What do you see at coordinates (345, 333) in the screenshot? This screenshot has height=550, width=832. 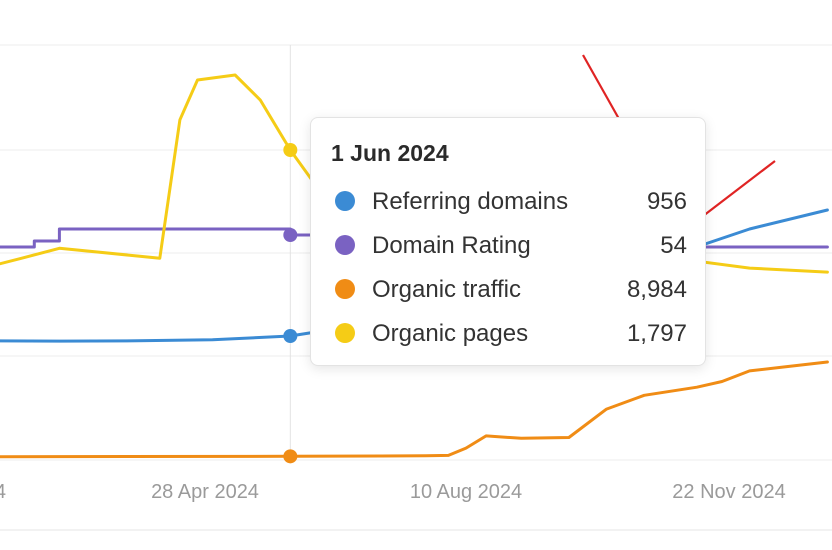 I see `organic-pages-dot-icon` at bounding box center [345, 333].